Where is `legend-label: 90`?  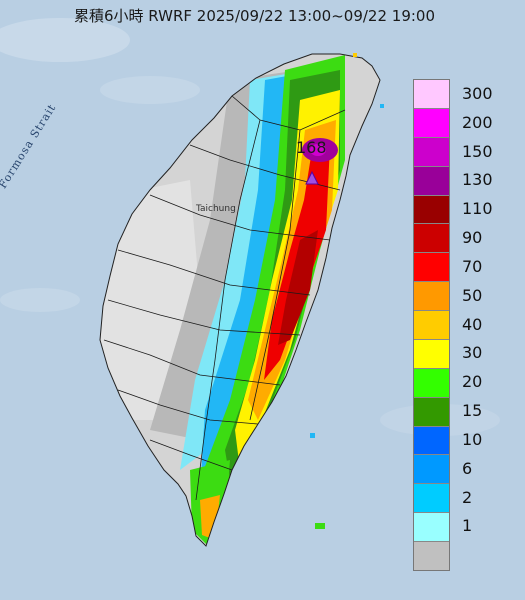 legend-label: 90 is located at coordinates (472, 238).